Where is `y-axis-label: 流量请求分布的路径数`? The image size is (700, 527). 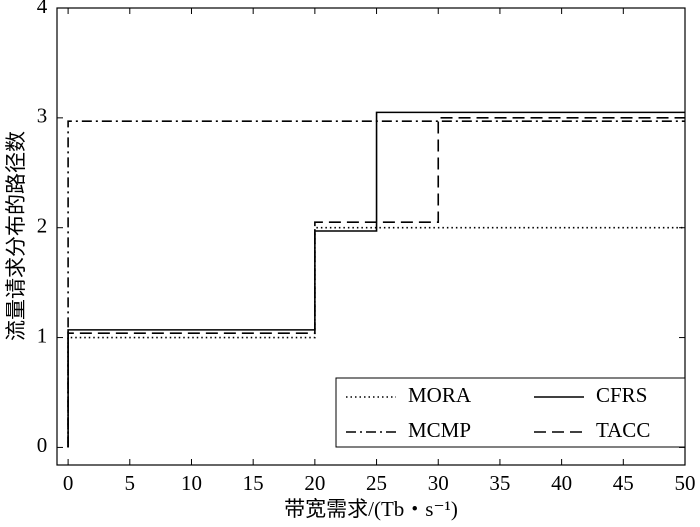 y-axis-label: 流量请求分布的路径数 is located at coordinates (16, 236).